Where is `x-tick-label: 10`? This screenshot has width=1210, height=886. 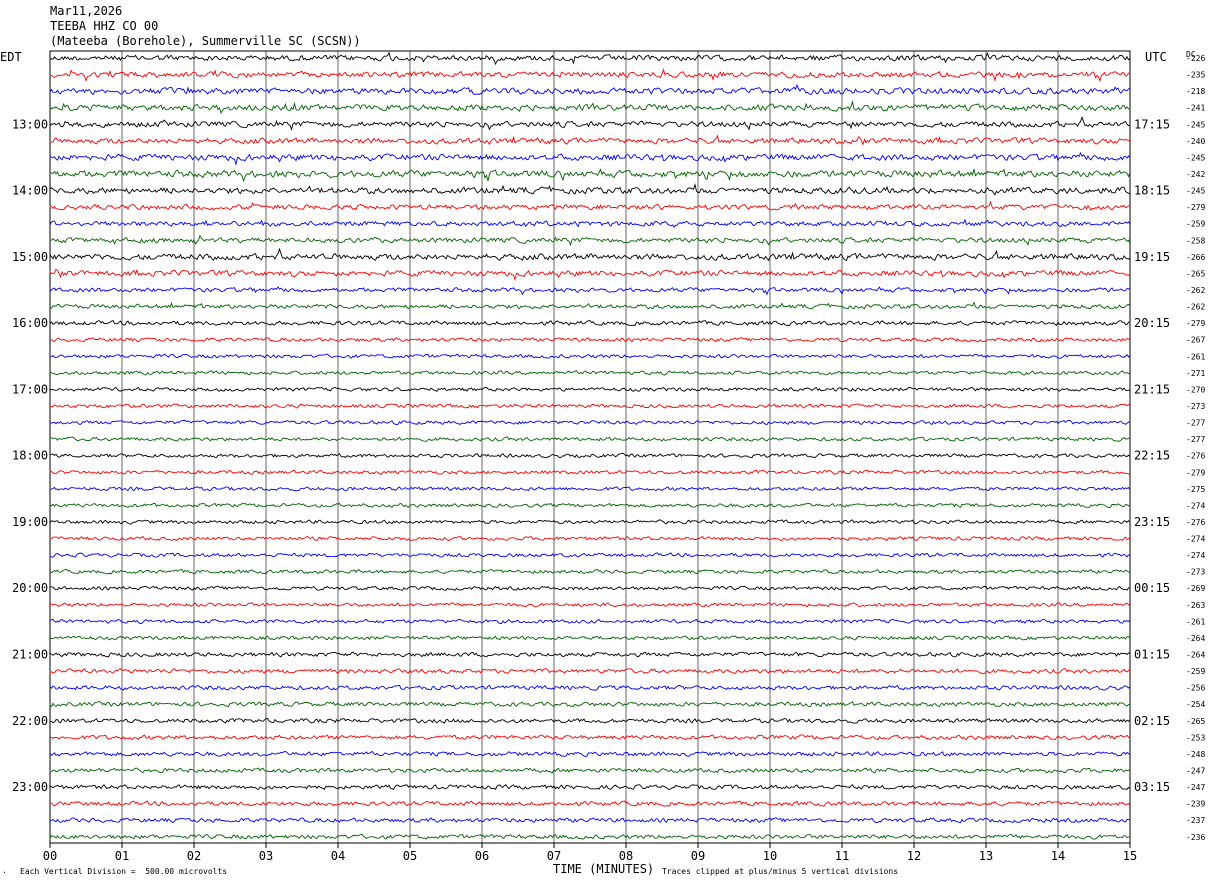
x-tick-label: 10 is located at coordinates (770, 856).